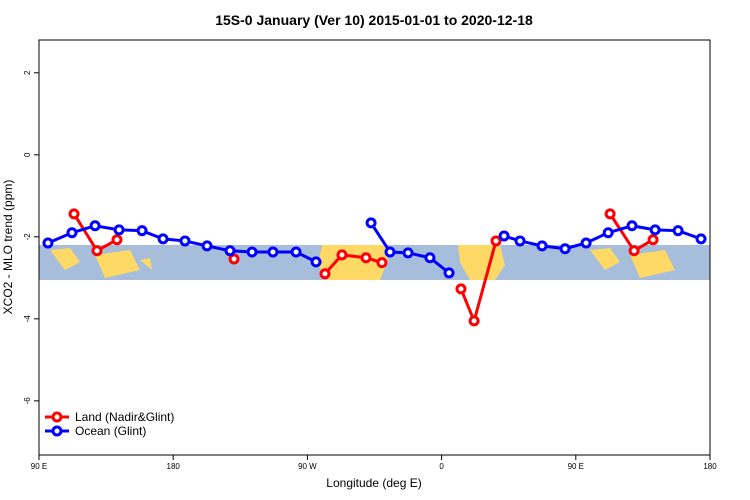  Describe the element at coordinates (27, 72) in the screenshot. I see `y-tick-label: 2` at that location.